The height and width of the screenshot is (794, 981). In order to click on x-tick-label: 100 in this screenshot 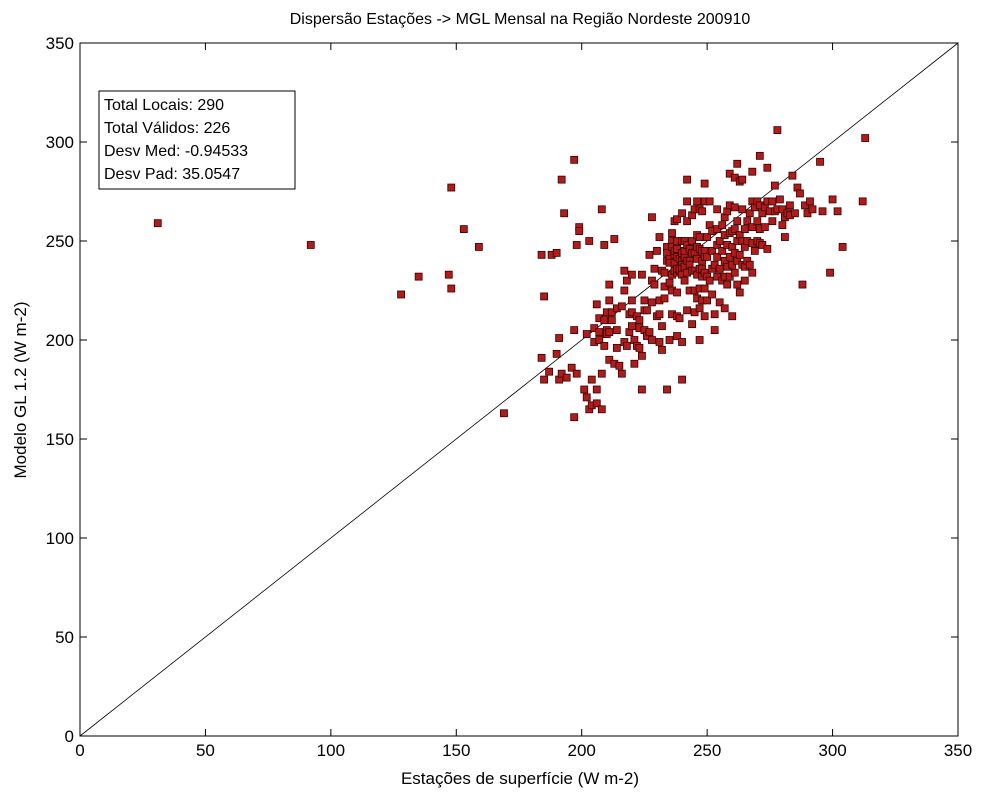, I will do `click(331, 750)`.